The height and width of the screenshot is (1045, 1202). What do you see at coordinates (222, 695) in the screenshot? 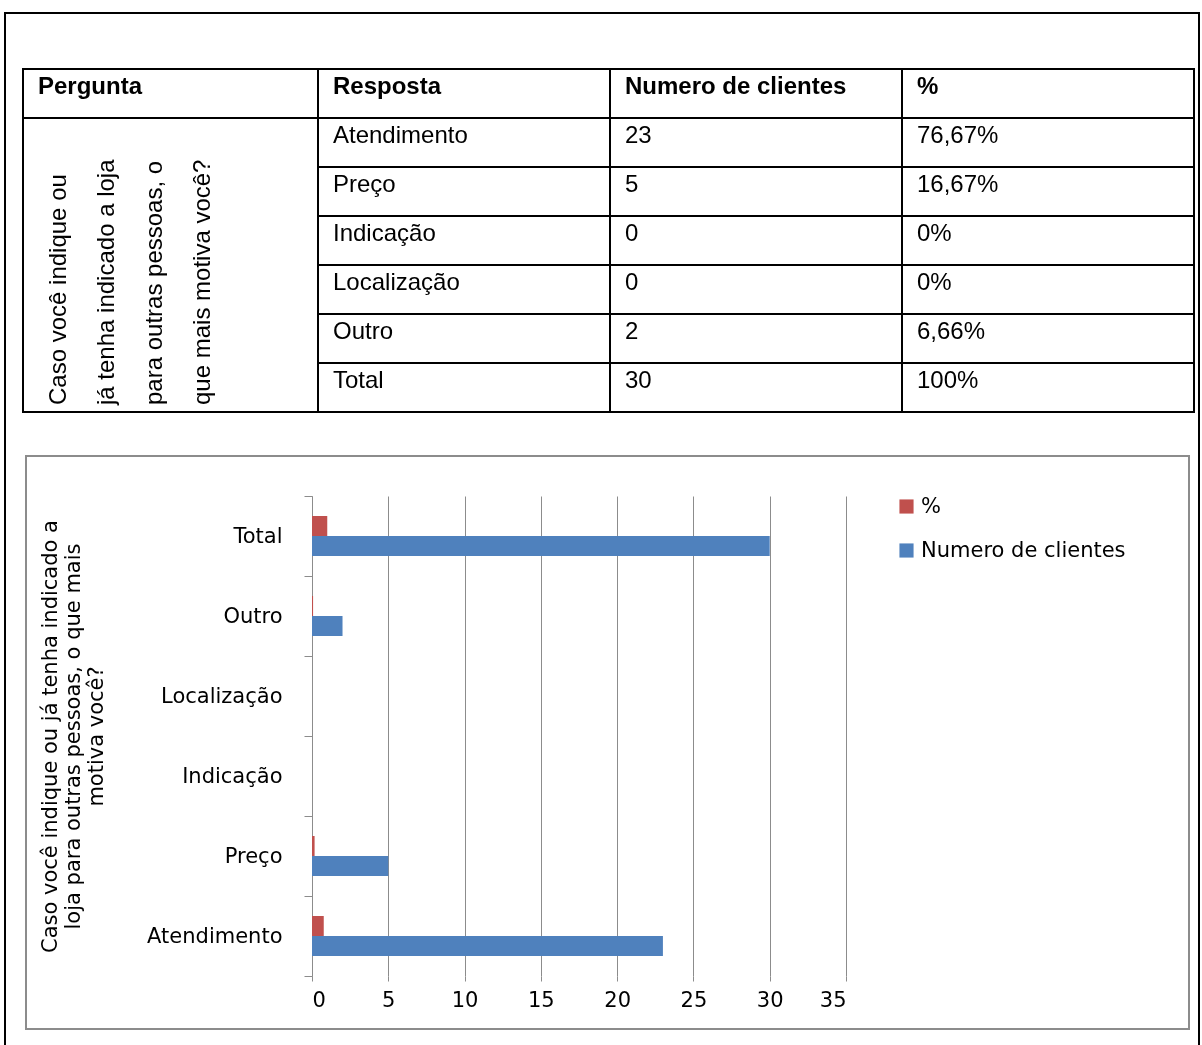
I see `y-tick-label: Localização` at bounding box center [222, 695].